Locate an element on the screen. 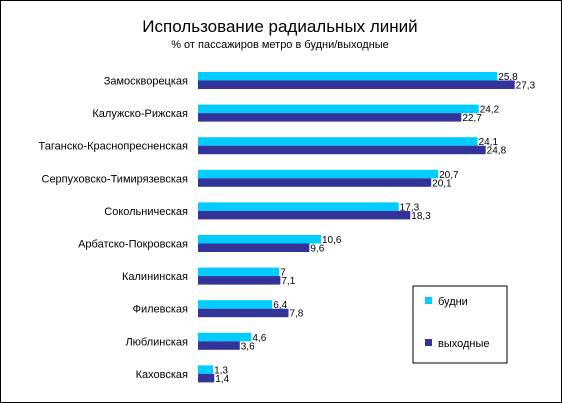  category-label: Каховская is located at coordinates (162, 375).